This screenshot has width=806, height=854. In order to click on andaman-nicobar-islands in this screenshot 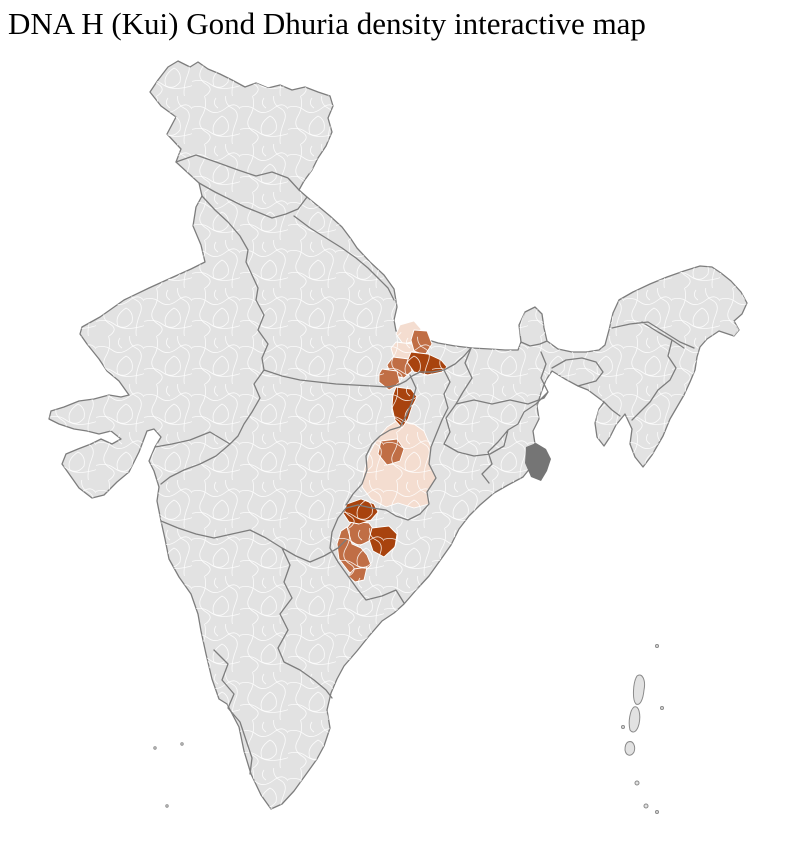, I will do `click(642, 729)`.